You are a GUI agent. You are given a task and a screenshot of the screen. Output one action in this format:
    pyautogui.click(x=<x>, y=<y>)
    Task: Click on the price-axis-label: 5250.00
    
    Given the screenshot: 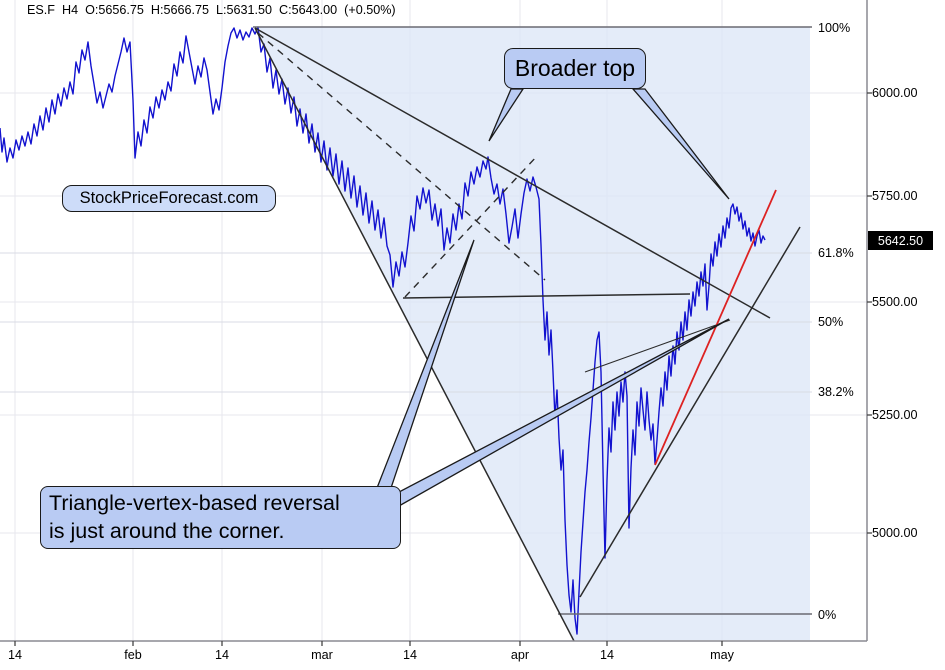 What is the action you would take?
    pyautogui.click(x=895, y=415)
    